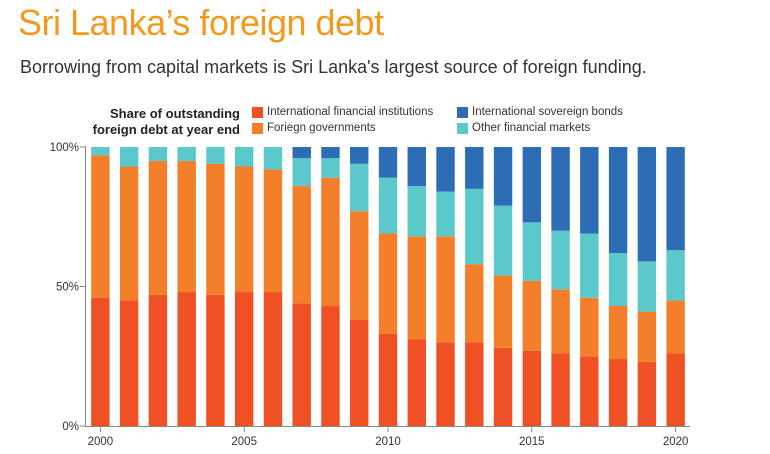  I want to click on bar-segment-2011-s2, so click(416, 211).